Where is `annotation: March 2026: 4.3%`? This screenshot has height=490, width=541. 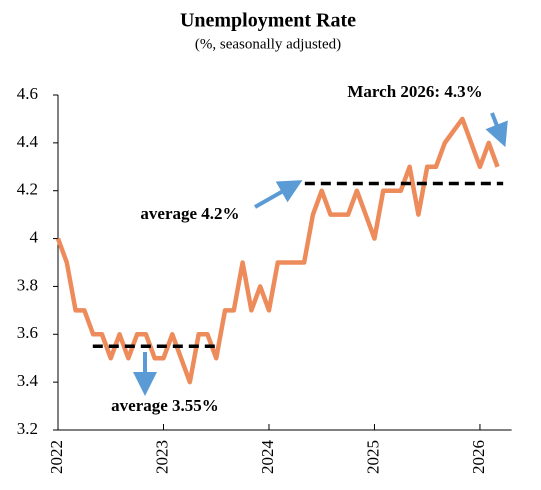
annotation: March 2026: 4.3% is located at coordinates (414, 91).